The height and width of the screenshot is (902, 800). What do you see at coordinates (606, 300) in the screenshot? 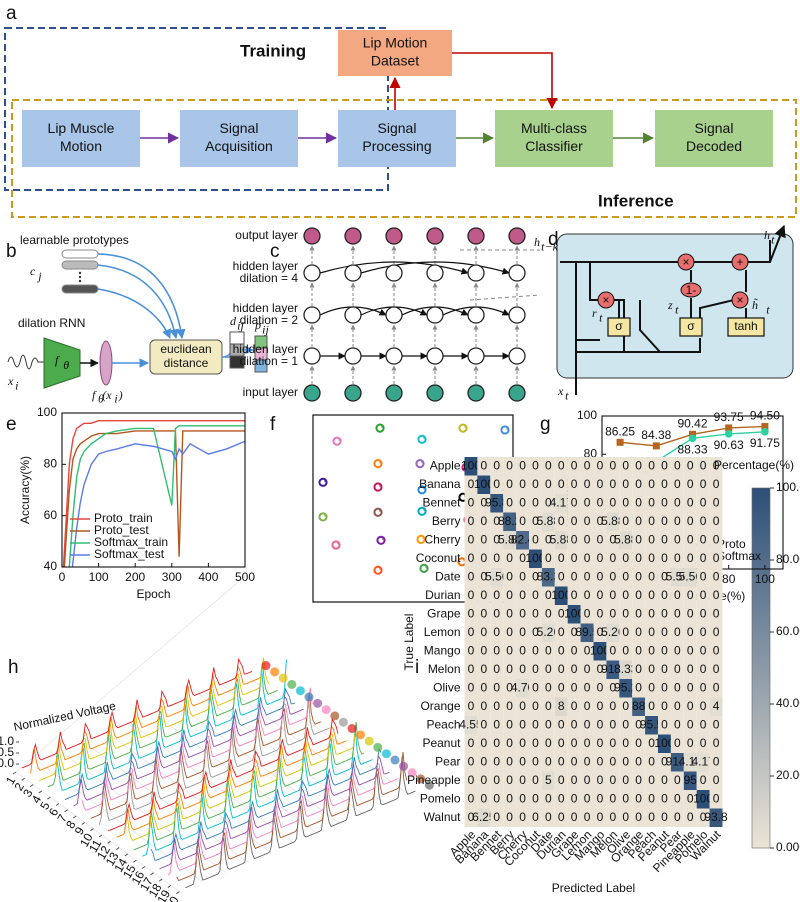
I see `op-node` at bounding box center [606, 300].